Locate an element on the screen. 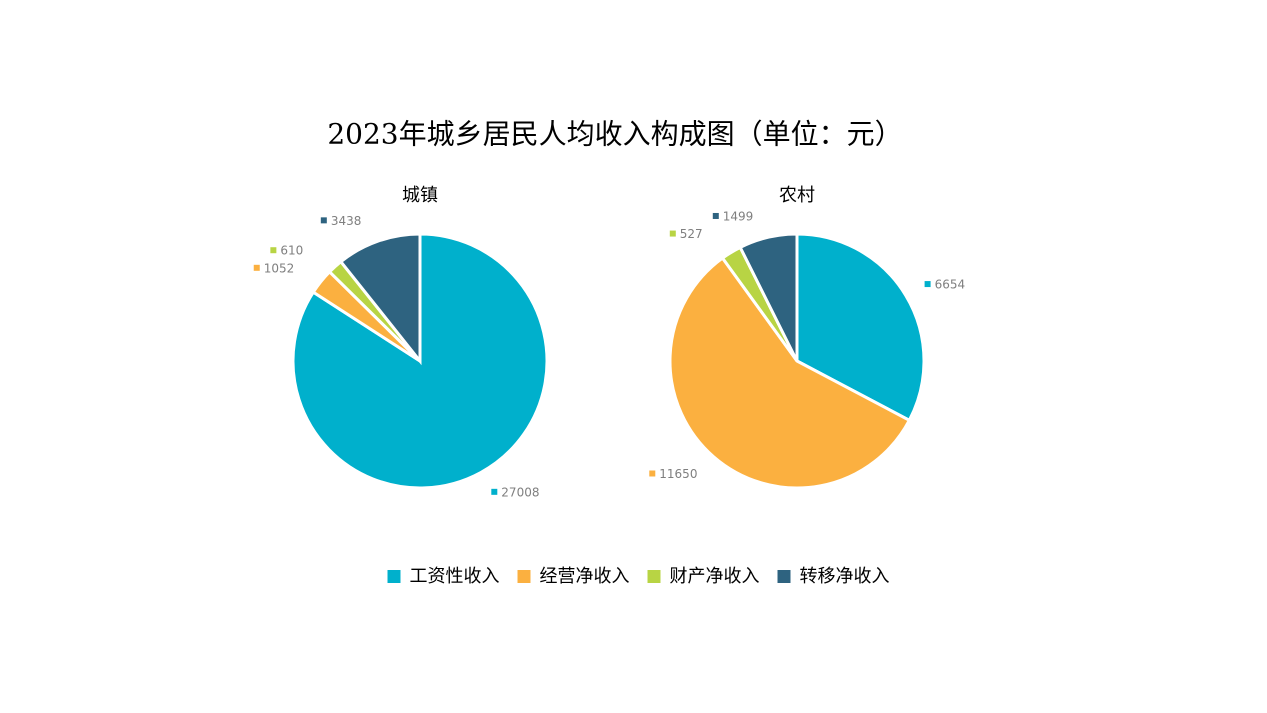  legend-label: 转移净收入 is located at coordinates (845, 576).